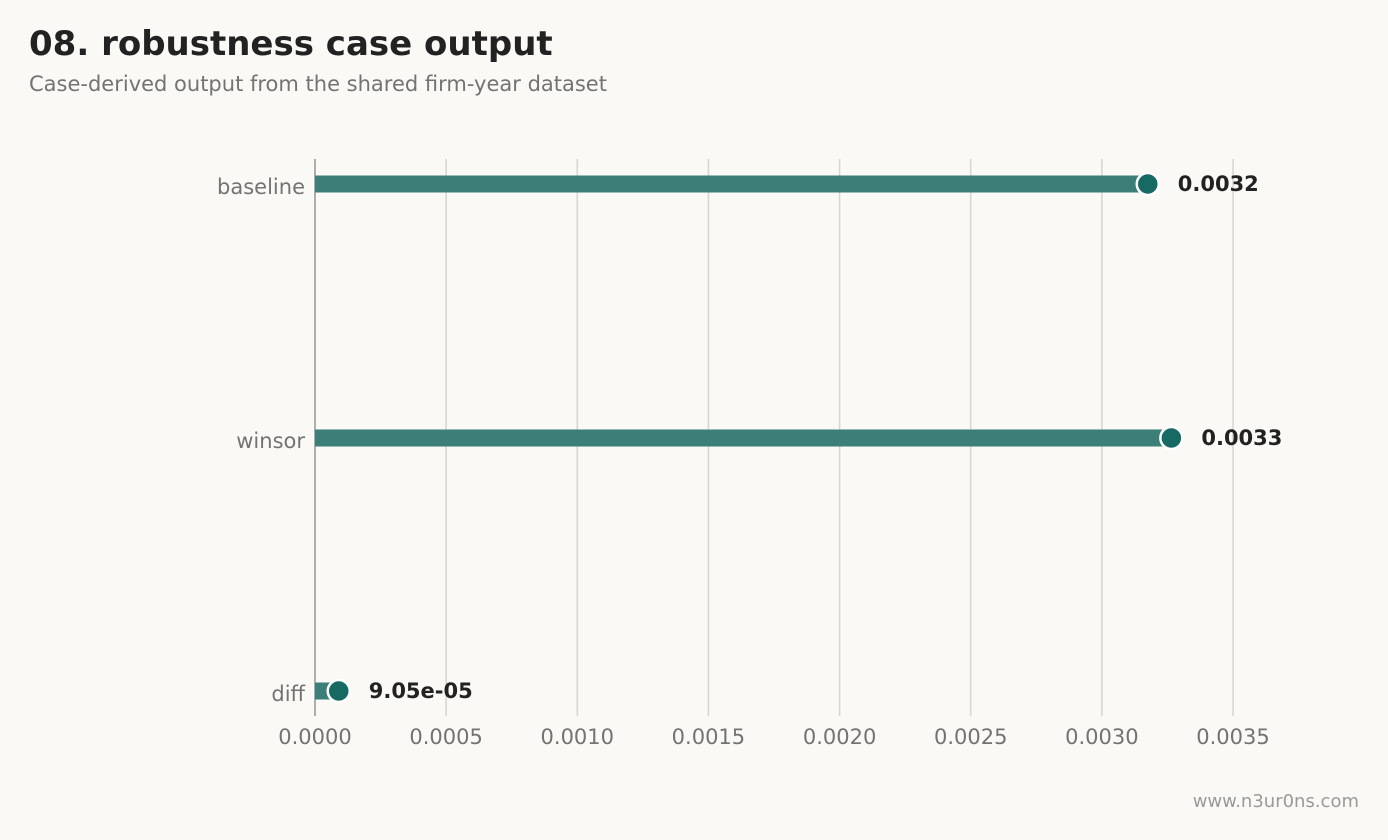  I want to click on footer-credit: www.n3ur0ns.com, so click(1275, 801).